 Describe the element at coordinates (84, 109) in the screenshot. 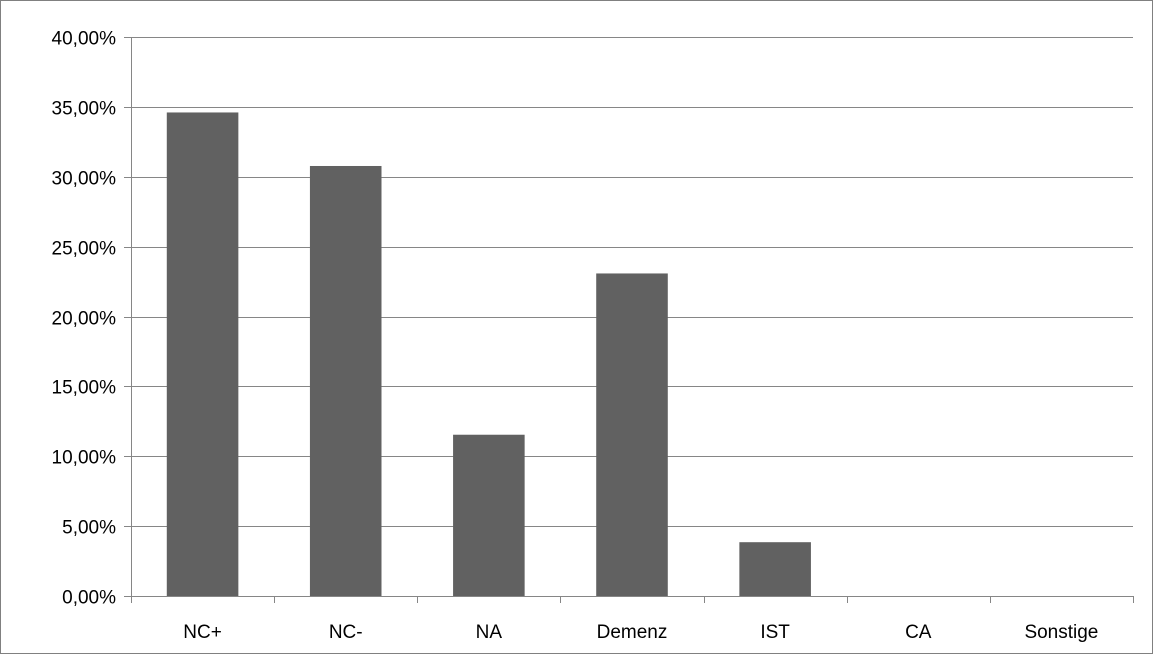

I see `y-tick-label: 35,00%` at that location.